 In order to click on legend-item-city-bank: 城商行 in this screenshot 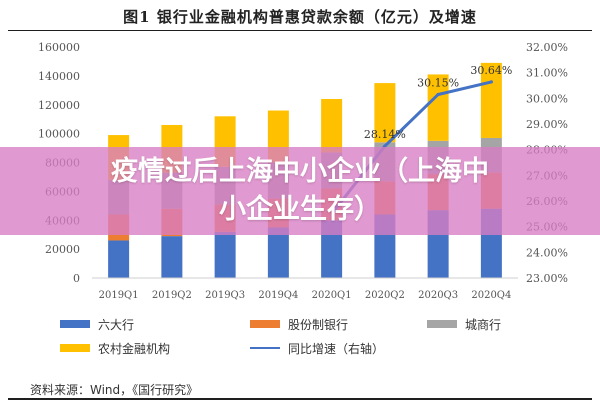, I will do `click(464, 324)`.